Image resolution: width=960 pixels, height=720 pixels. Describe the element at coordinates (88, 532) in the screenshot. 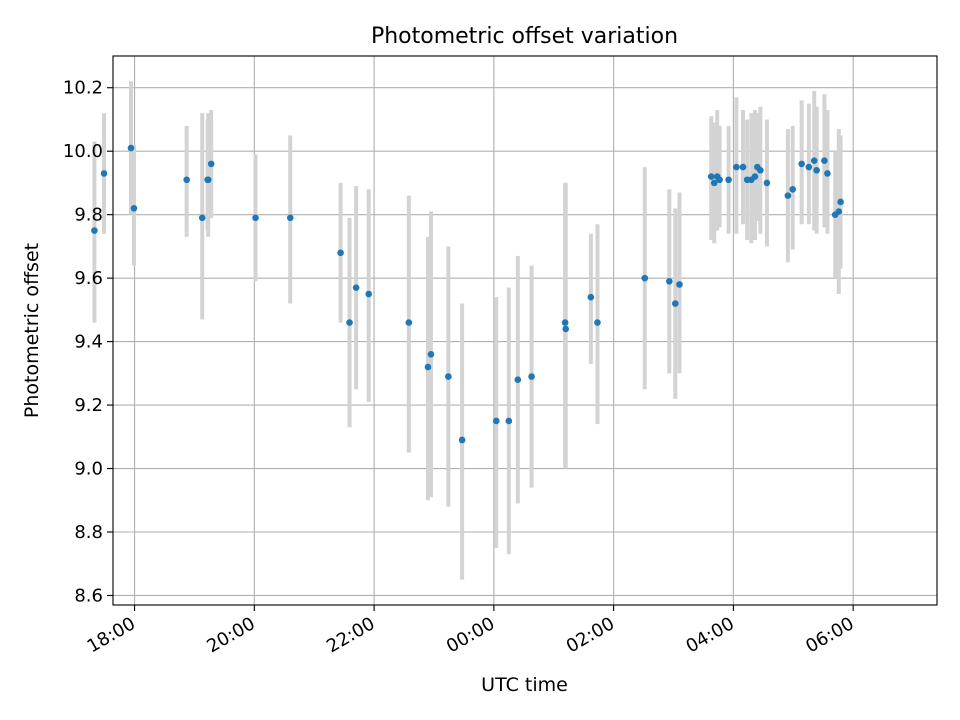

I see `y-tick-label: 8.8` at that location.